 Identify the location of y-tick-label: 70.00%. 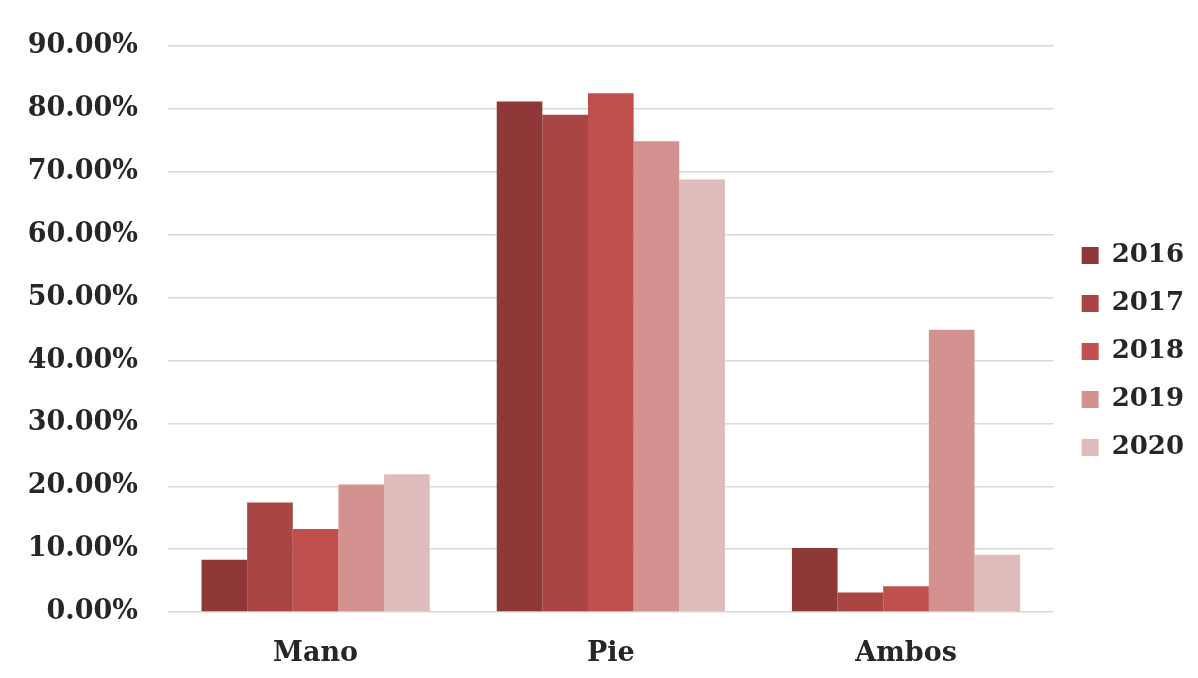
(82, 169).